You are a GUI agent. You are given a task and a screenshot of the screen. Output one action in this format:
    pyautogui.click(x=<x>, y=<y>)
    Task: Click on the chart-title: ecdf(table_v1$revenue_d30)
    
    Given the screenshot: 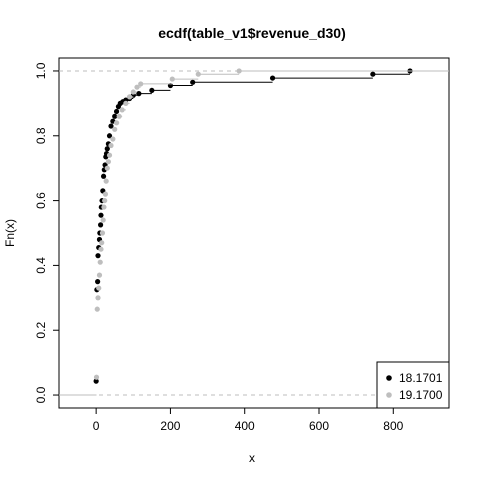 What is the action you would take?
    pyautogui.click(x=252, y=33)
    